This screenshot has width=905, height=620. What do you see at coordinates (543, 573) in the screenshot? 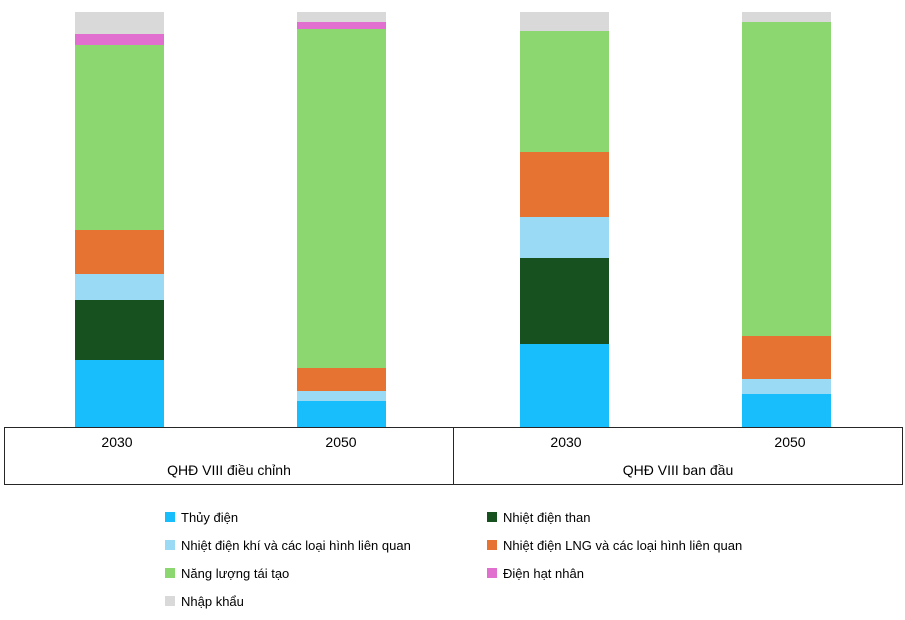
I see `legend-label: Điện hạt nhân` at bounding box center [543, 573].